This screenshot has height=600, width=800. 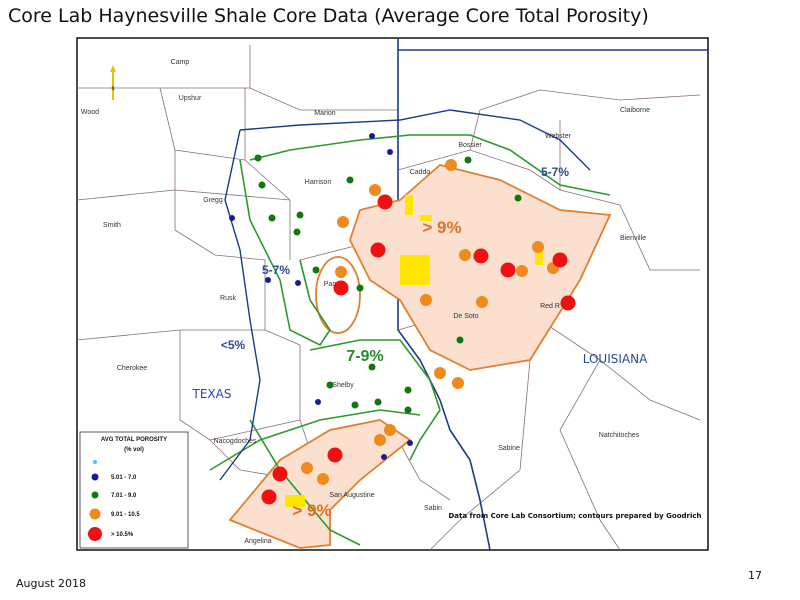 What do you see at coordinates (470, 145) in the screenshot?
I see `county-label: Bossier` at bounding box center [470, 145].